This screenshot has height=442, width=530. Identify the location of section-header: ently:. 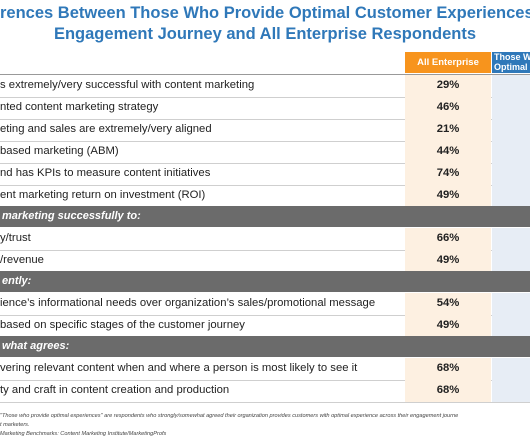
(265, 281).